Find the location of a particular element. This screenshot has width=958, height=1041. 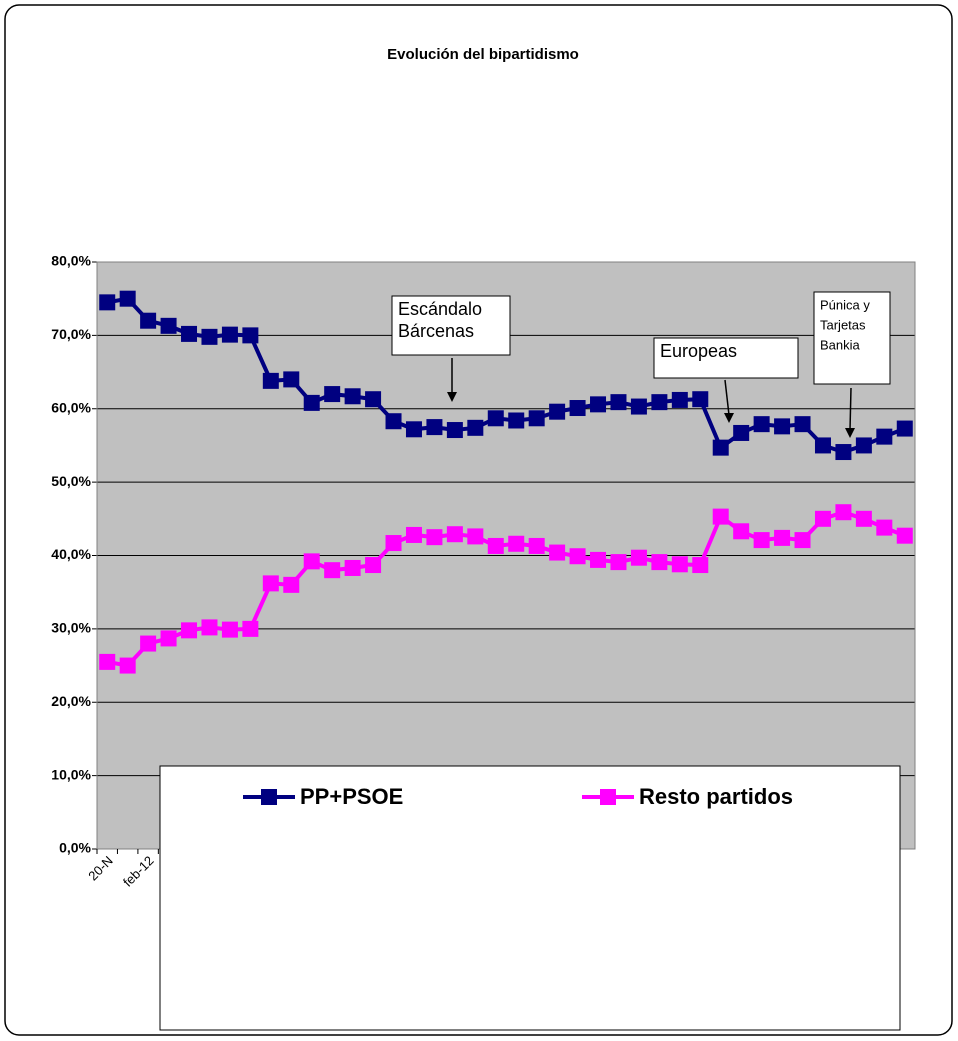

annotation-text: Bankia is located at coordinates (840, 344).